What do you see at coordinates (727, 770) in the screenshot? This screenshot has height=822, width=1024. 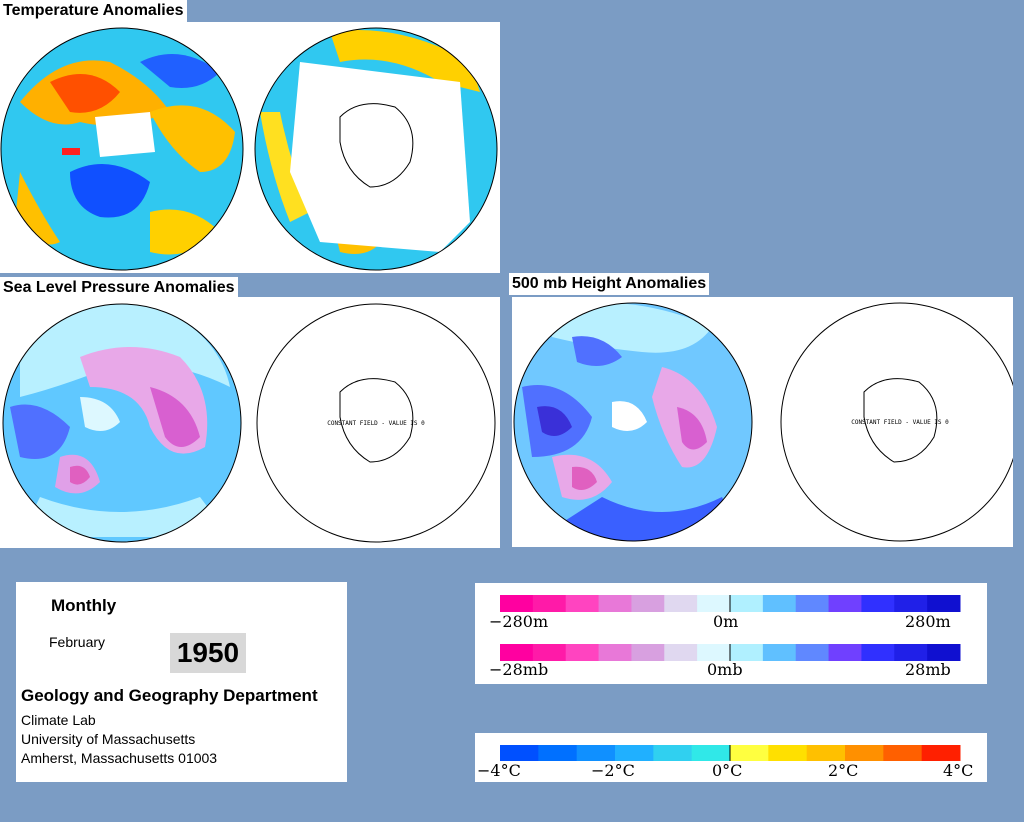 I see `temp-scale-zero: 0°C` at bounding box center [727, 770].